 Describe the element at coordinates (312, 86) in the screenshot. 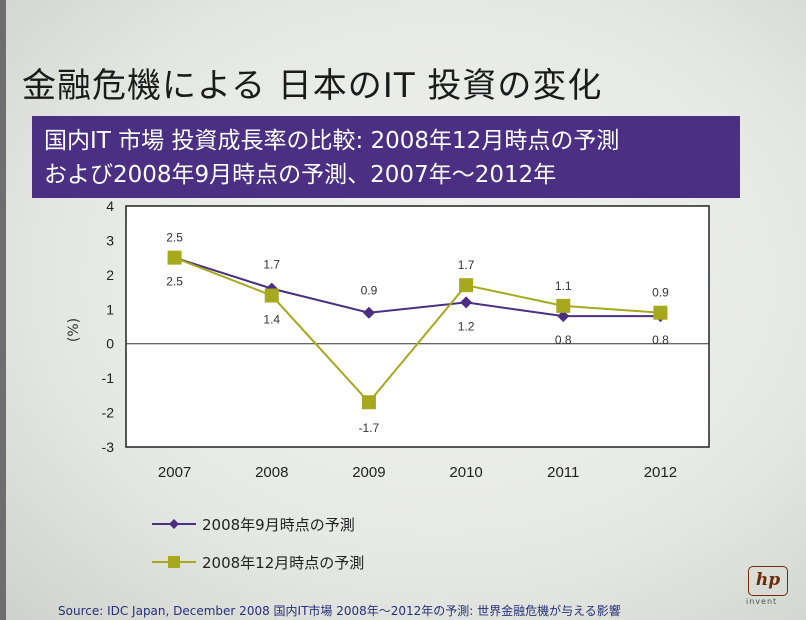

I see `slide-title: 金融危機による 日本のIT 投資の変化` at that location.